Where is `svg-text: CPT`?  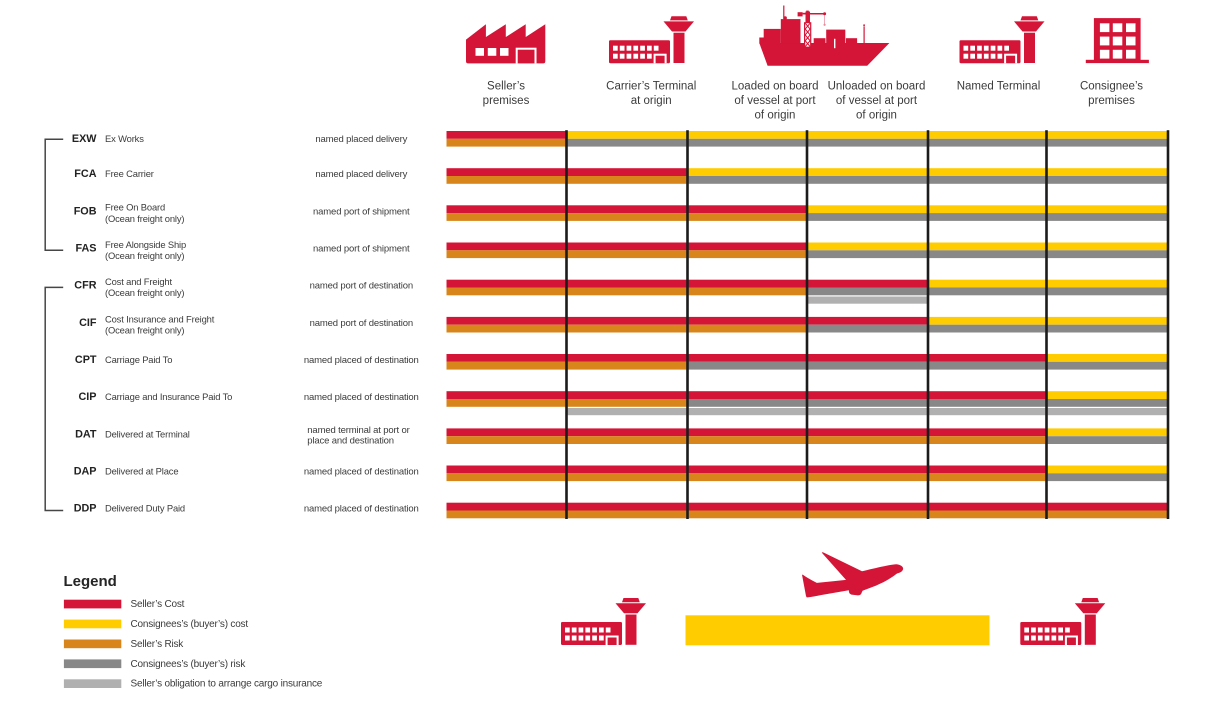 svg-text: CPT is located at coordinates (86, 360).